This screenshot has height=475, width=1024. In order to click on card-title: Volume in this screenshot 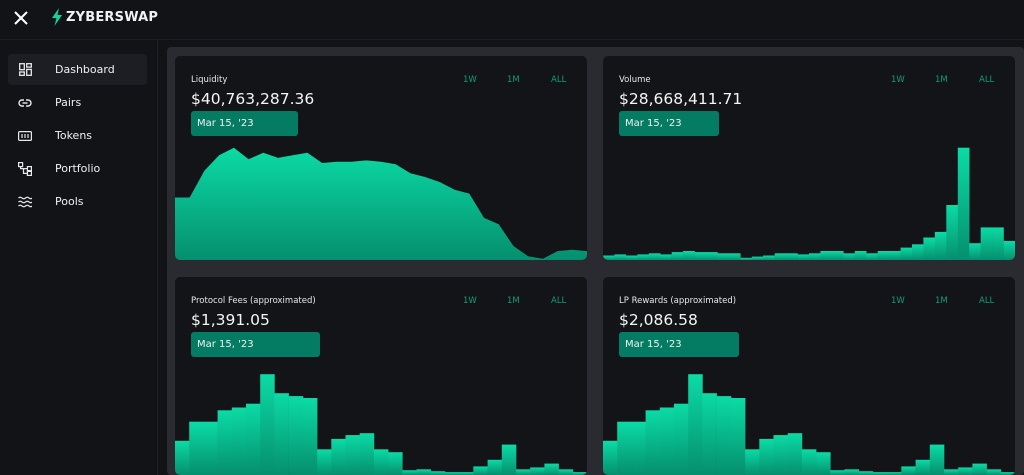, I will do `click(635, 80)`.